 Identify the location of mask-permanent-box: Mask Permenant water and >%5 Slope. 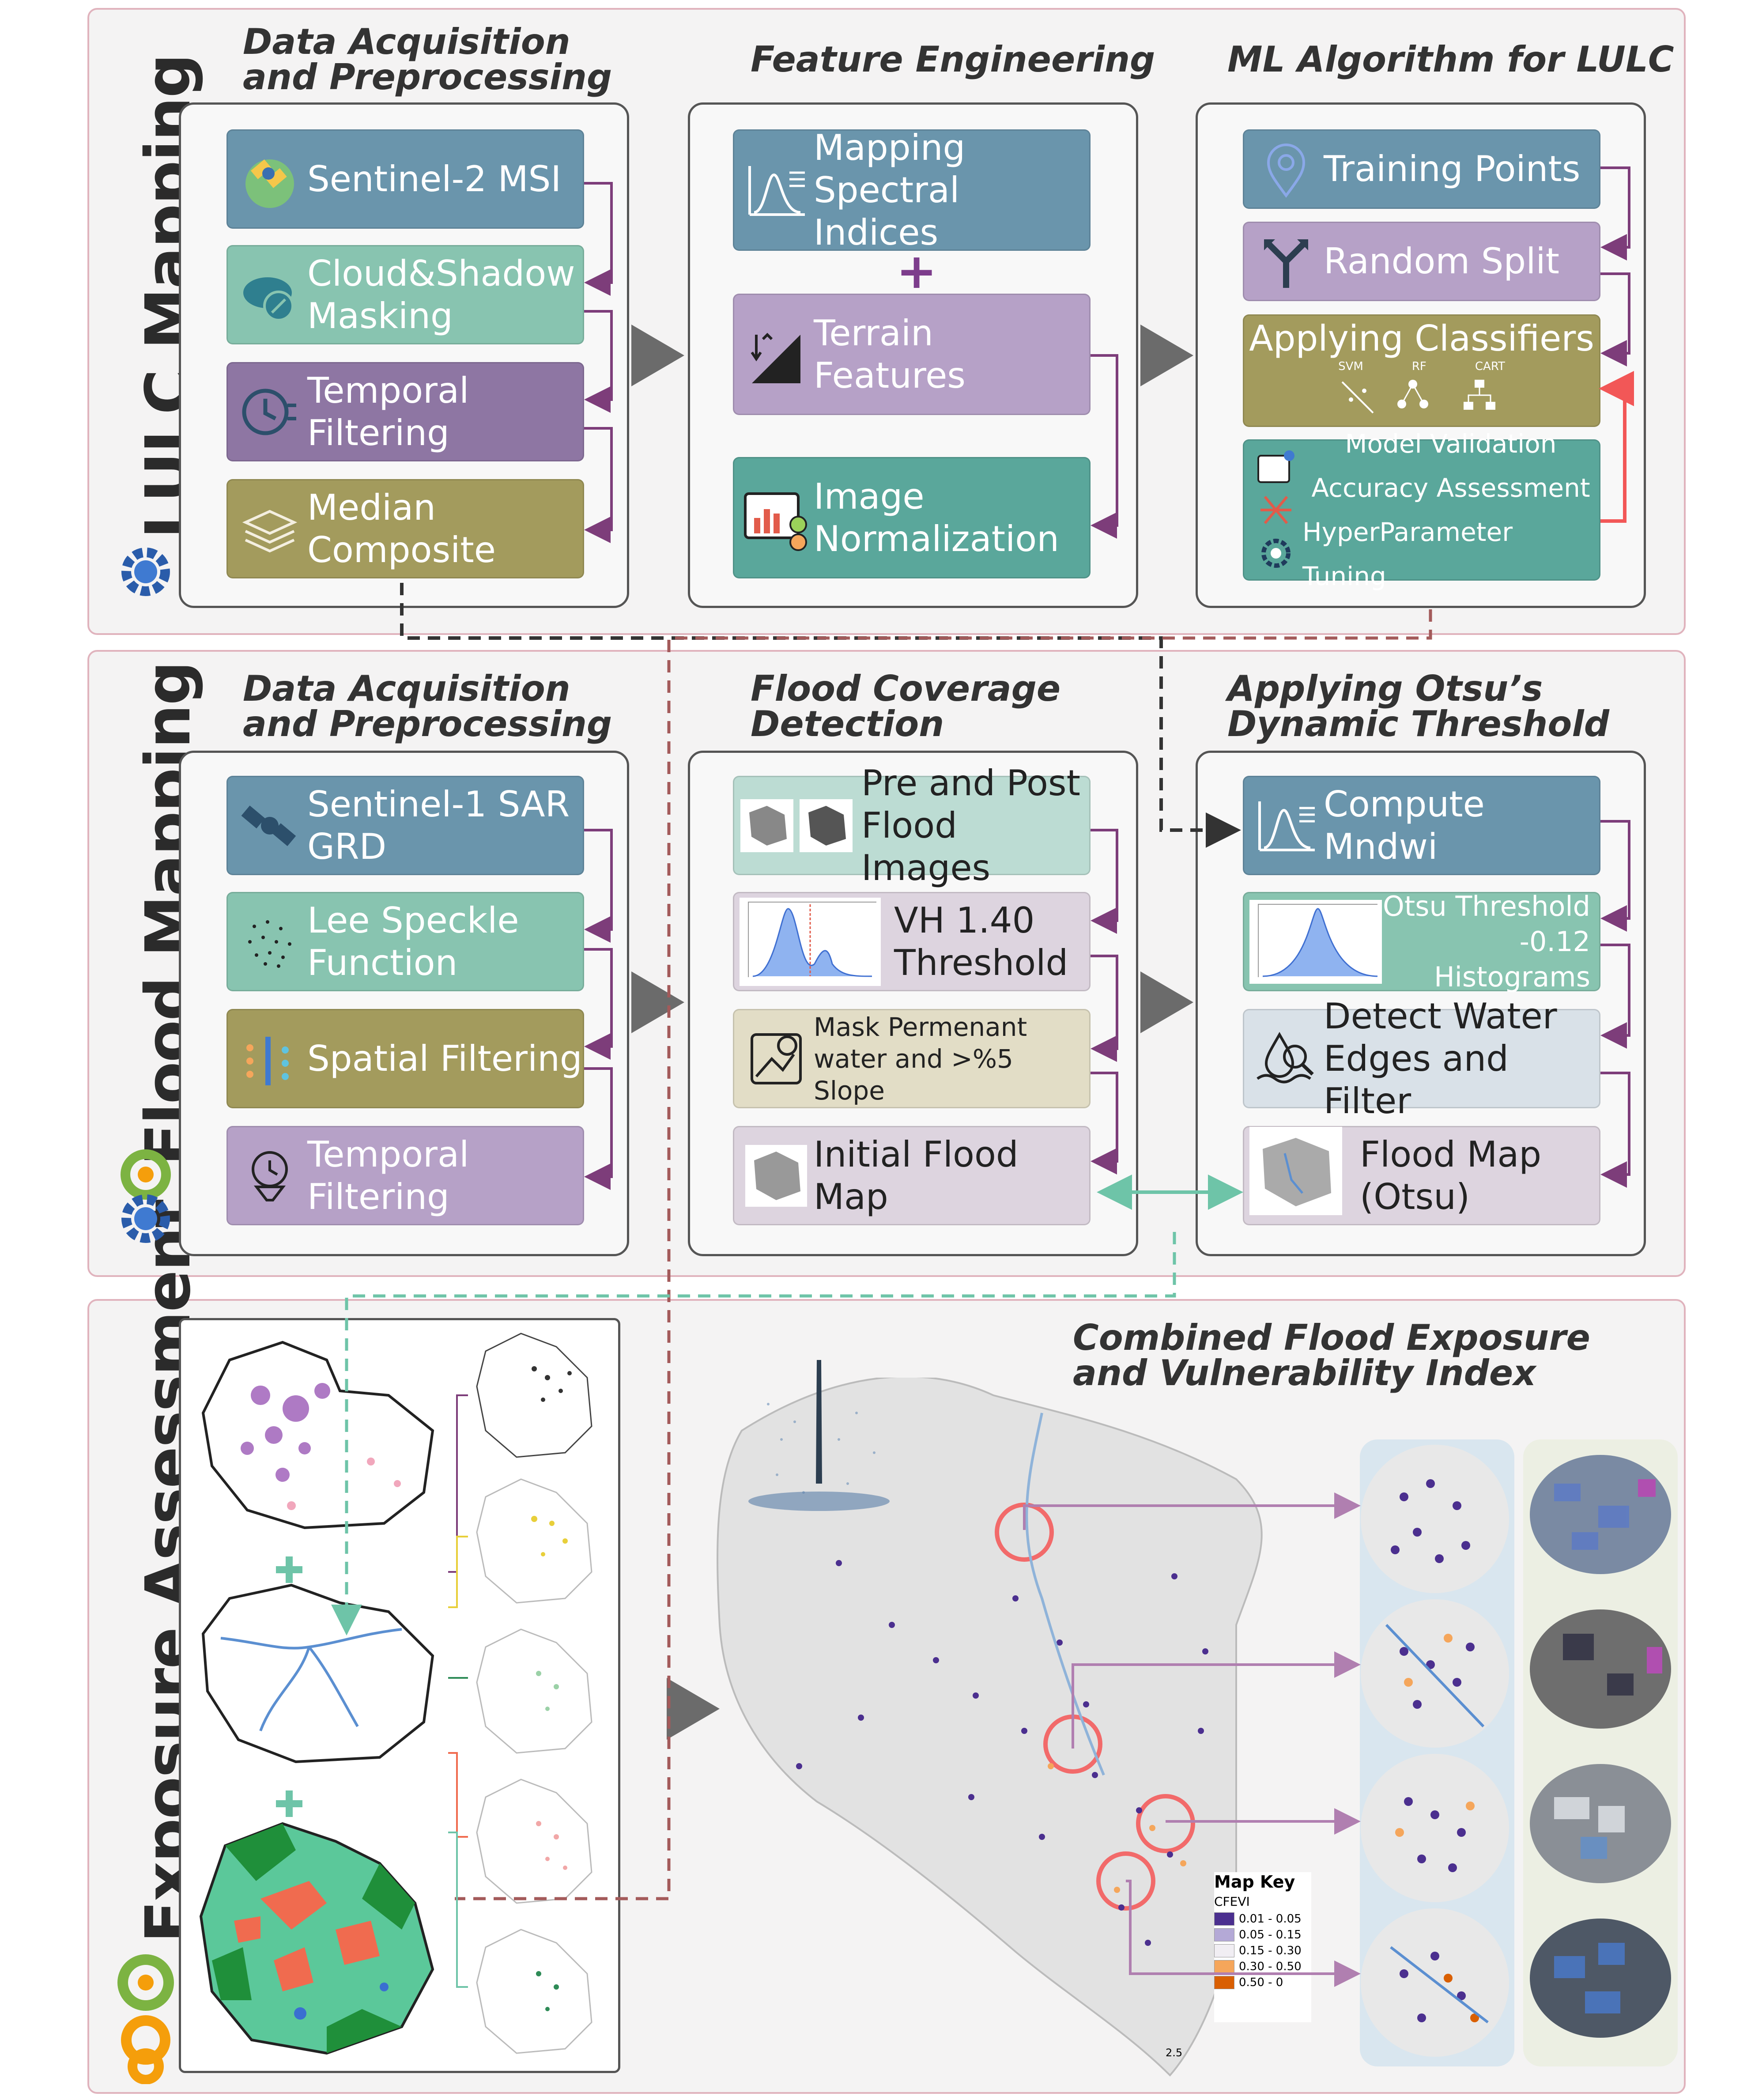
(912, 1059).